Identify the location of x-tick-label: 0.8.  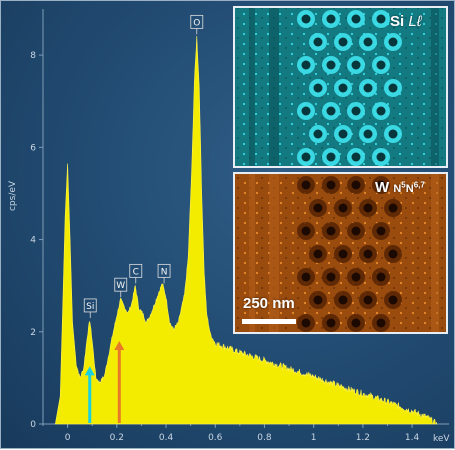
(264, 438).